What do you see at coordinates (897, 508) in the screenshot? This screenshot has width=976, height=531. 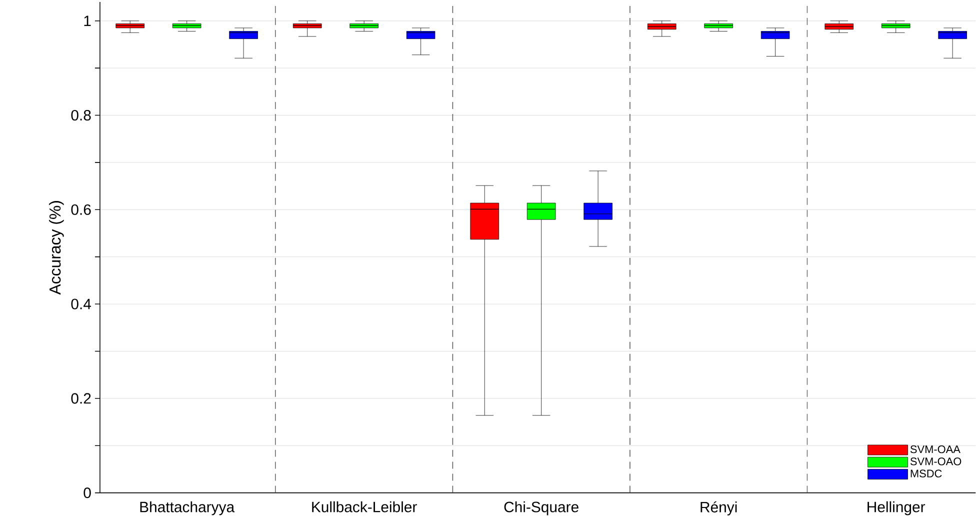 I see `x-tick-label: Hellinger` at bounding box center [897, 508].